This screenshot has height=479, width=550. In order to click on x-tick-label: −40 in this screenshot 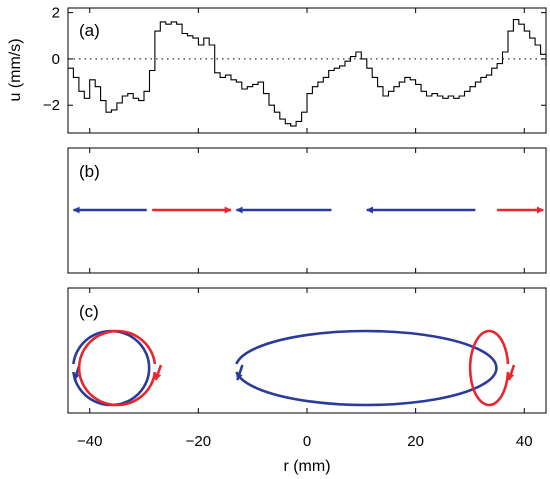, I will do `click(89, 441)`.